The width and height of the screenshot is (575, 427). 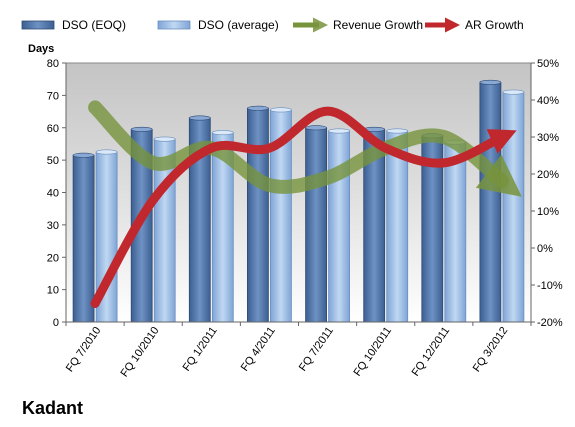 What do you see at coordinates (548, 64) in the screenshot?
I see `y2-tick-label-7: 50%` at bounding box center [548, 64].